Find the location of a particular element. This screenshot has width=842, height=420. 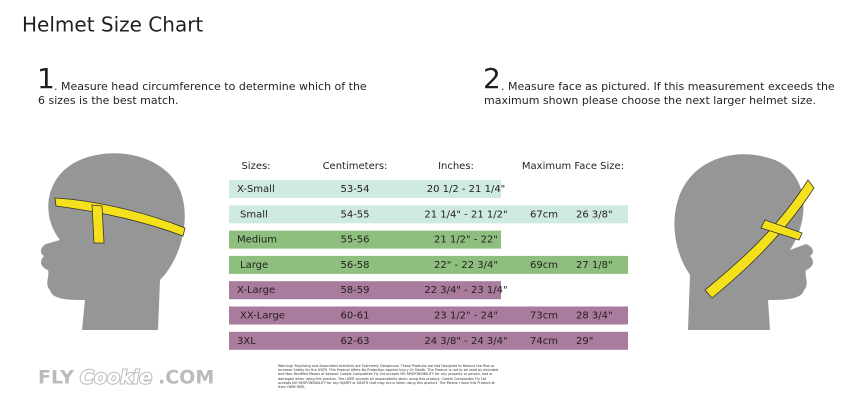

cm-cell: 56-58 is located at coordinates (354, 265).